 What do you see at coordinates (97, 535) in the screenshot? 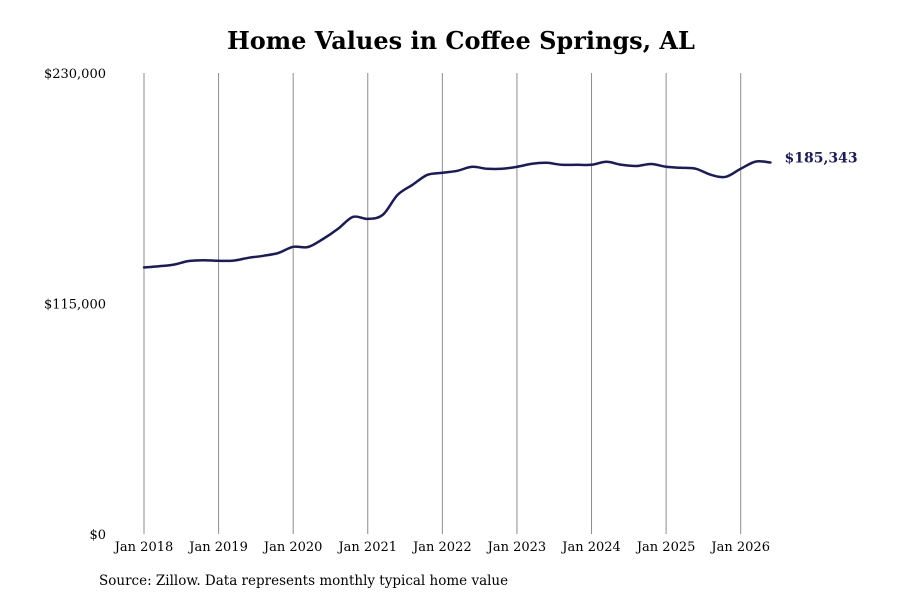
I see `y-tick-label: $0` at bounding box center [97, 535].